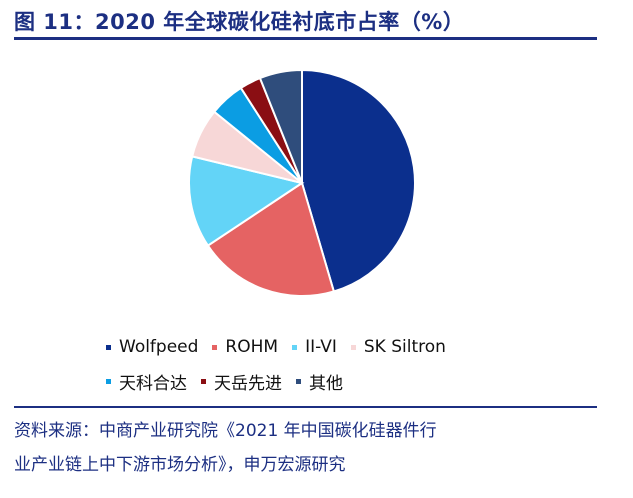 This screenshot has height=498, width=633. Describe the element at coordinates (159, 347) in the screenshot. I see `legend-label: Wolfpeed` at that location.